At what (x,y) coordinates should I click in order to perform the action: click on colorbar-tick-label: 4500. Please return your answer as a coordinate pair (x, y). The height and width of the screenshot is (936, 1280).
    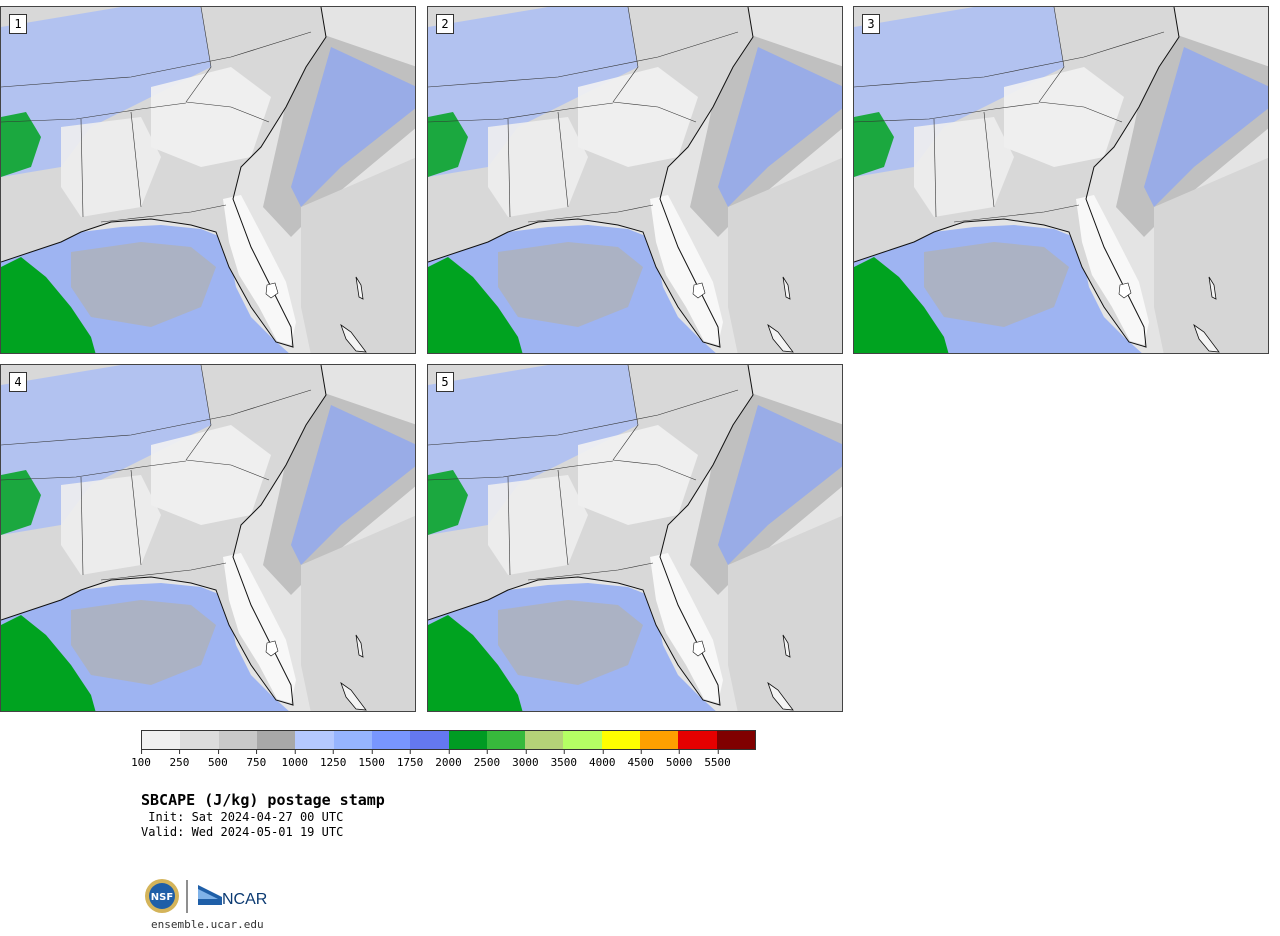
    Looking at the image, I should click on (640, 759).